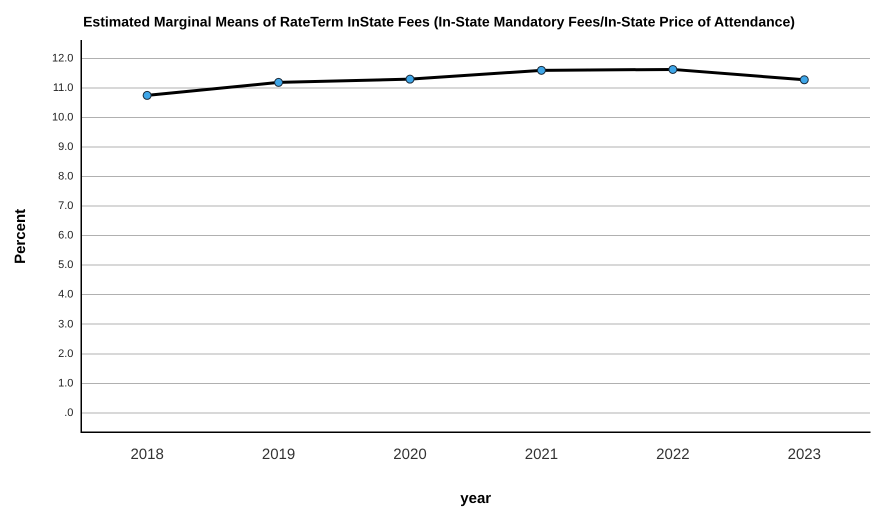 This screenshot has height=520, width=884. What do you see at coordinates (63, 58) in the screenshot?
I see `y-tick-label: 12.0` at bounding box center [63, 58].